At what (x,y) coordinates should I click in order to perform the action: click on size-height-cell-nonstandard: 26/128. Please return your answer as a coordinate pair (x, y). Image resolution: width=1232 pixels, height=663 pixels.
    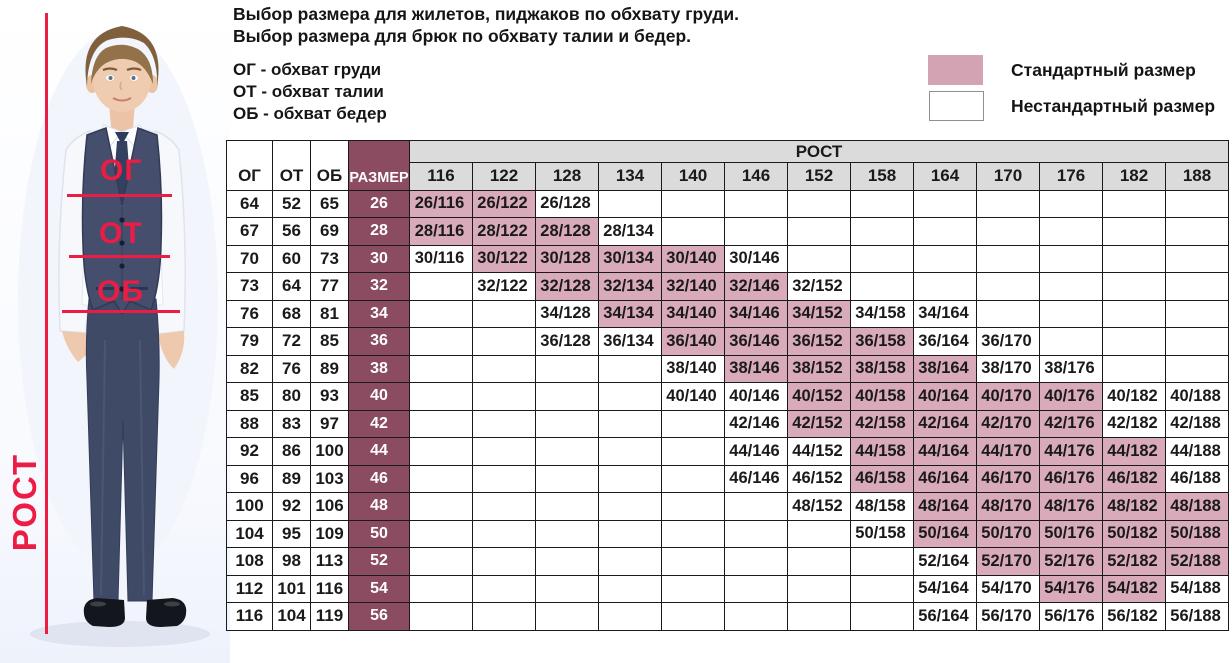
    Looking at the image, I should click on (567, 203).